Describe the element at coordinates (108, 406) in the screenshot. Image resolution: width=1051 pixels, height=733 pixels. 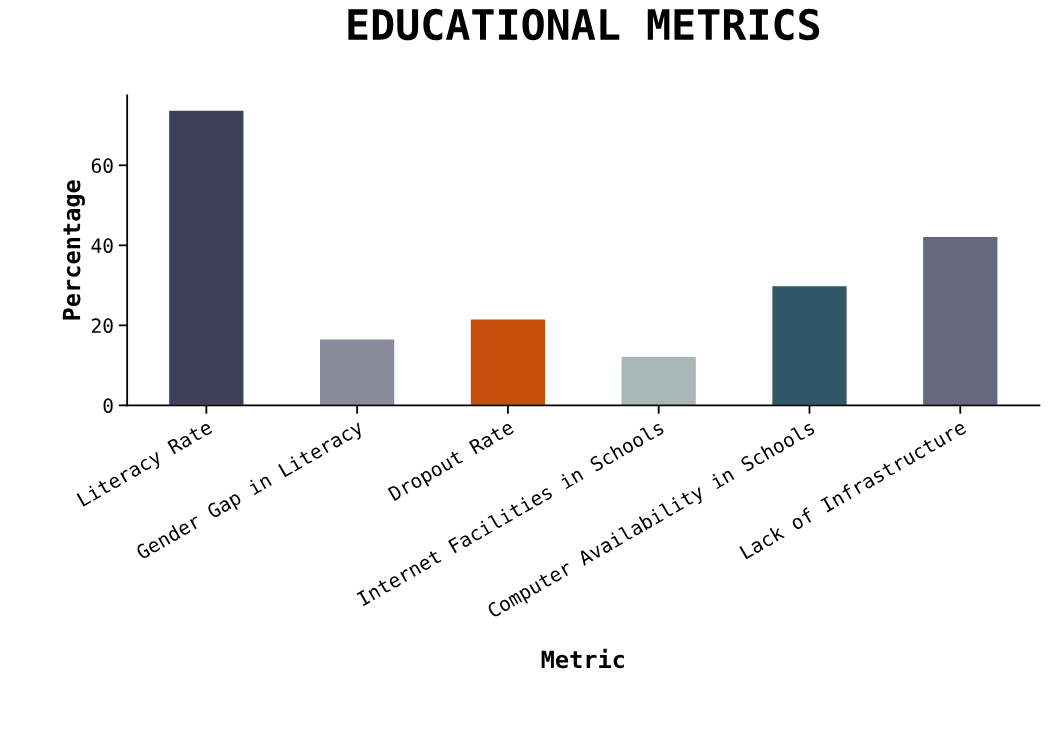
I see `y-tick-label: 0` at that location.